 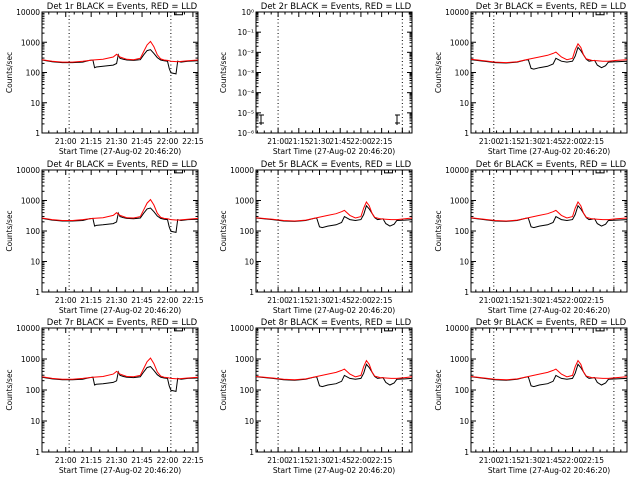 I want to click on panel-title: Det 3r BLACK = Events, RED = LLD, so click(x=551, y=7).